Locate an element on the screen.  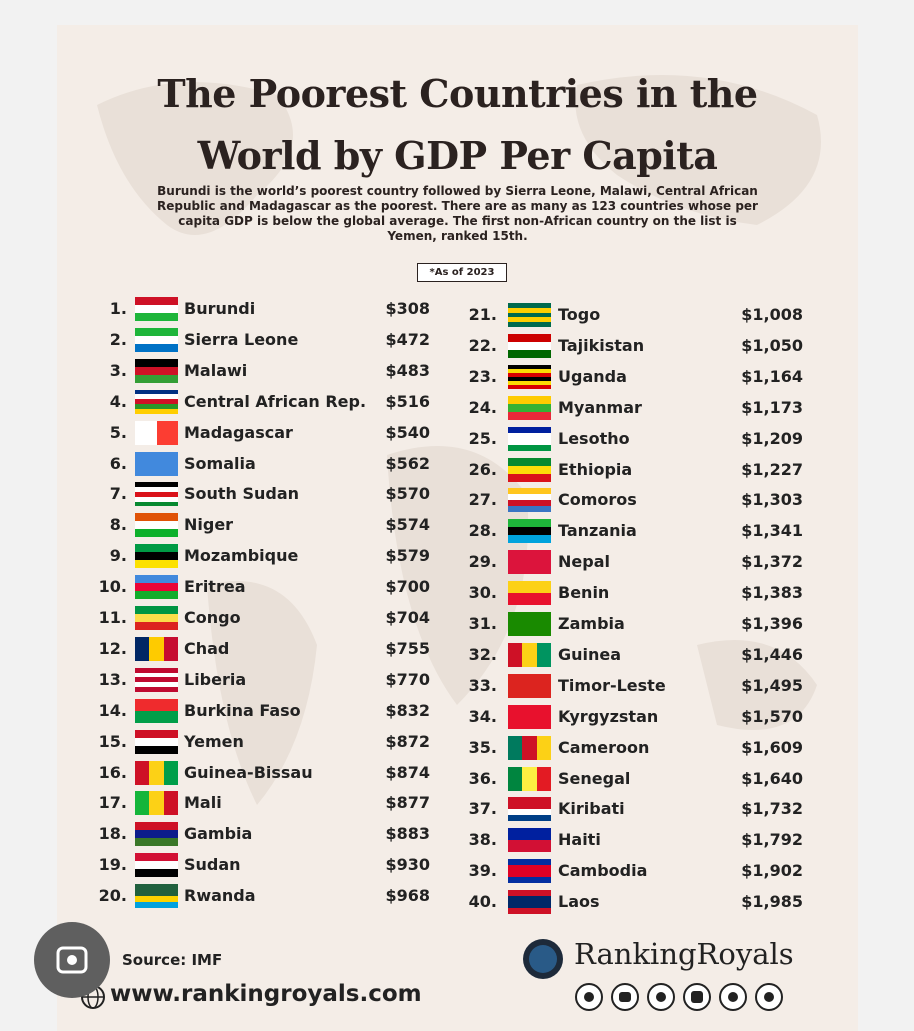
country-name: Benin is located at coordinates (584, 593).